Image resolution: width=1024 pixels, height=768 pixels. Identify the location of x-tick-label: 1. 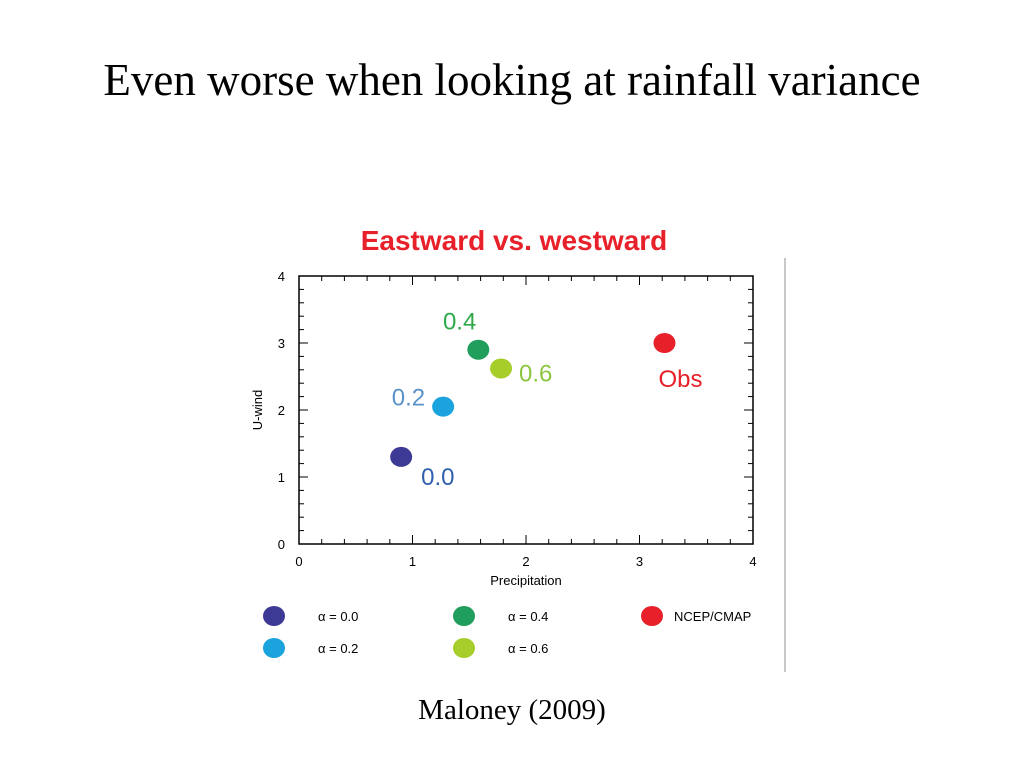
(412, 561).